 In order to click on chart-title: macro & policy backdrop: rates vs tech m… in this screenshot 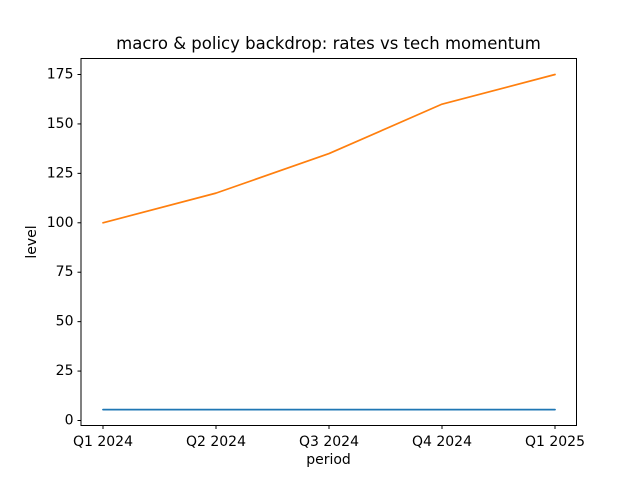, I will do `click(328, 43)`.